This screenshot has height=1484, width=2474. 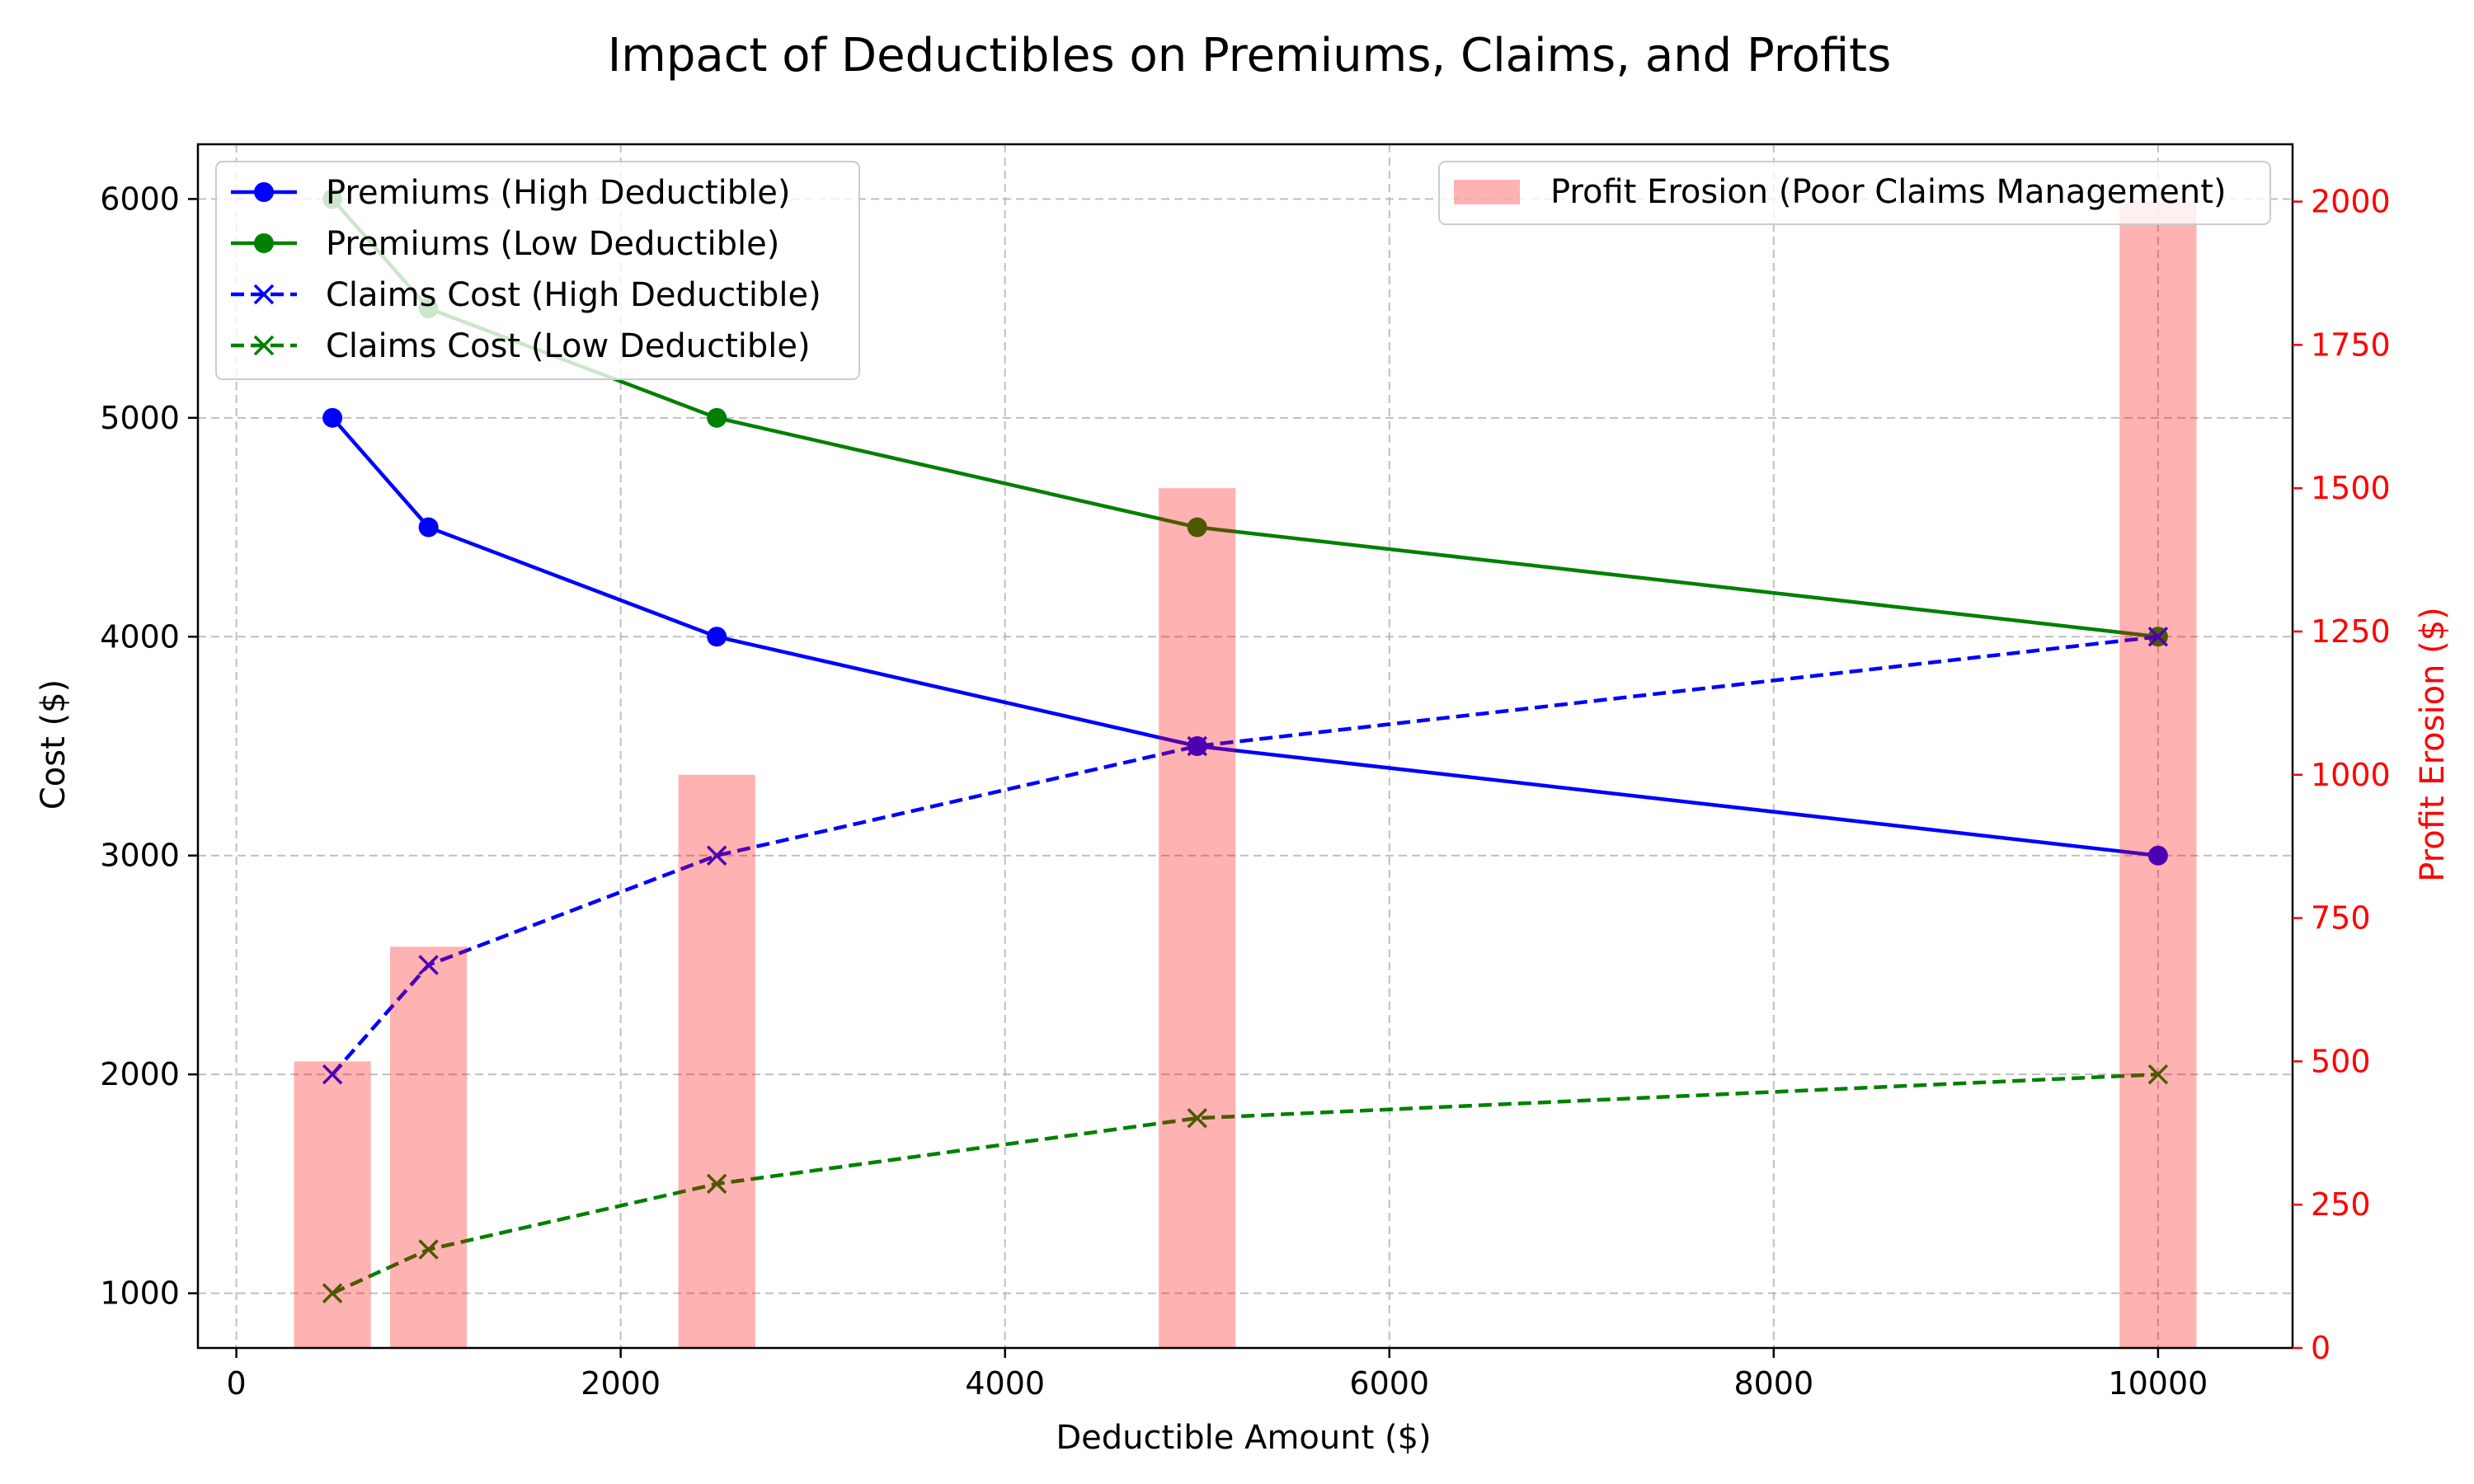 I want to click on y-tick-label: 1000, so click(x=140, y=1293).